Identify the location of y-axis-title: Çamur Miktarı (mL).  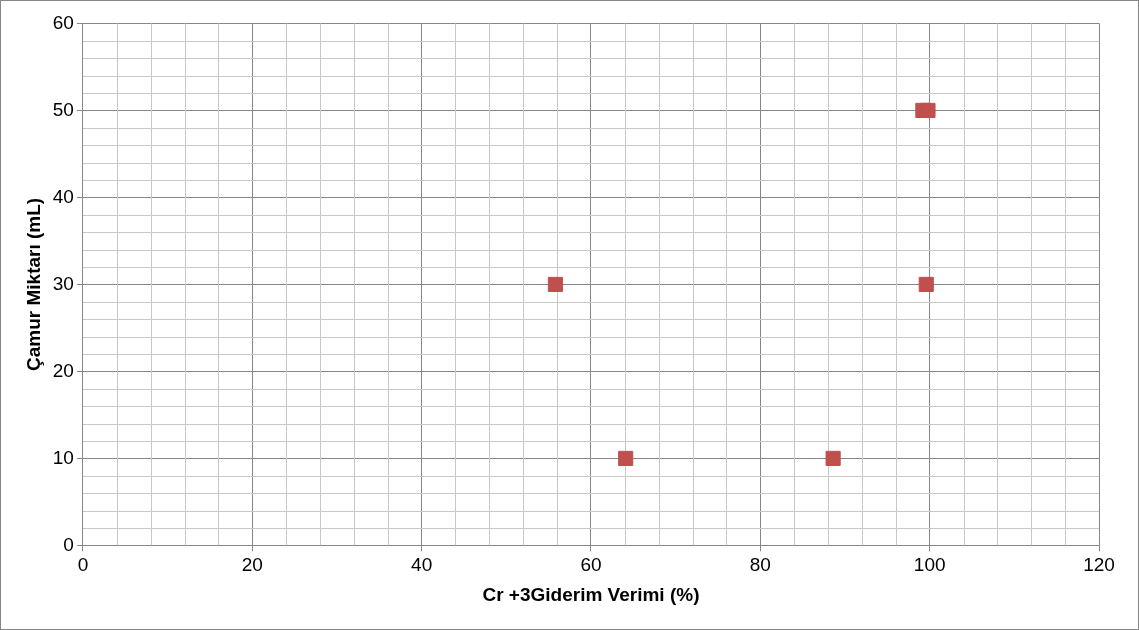
(33, 284).